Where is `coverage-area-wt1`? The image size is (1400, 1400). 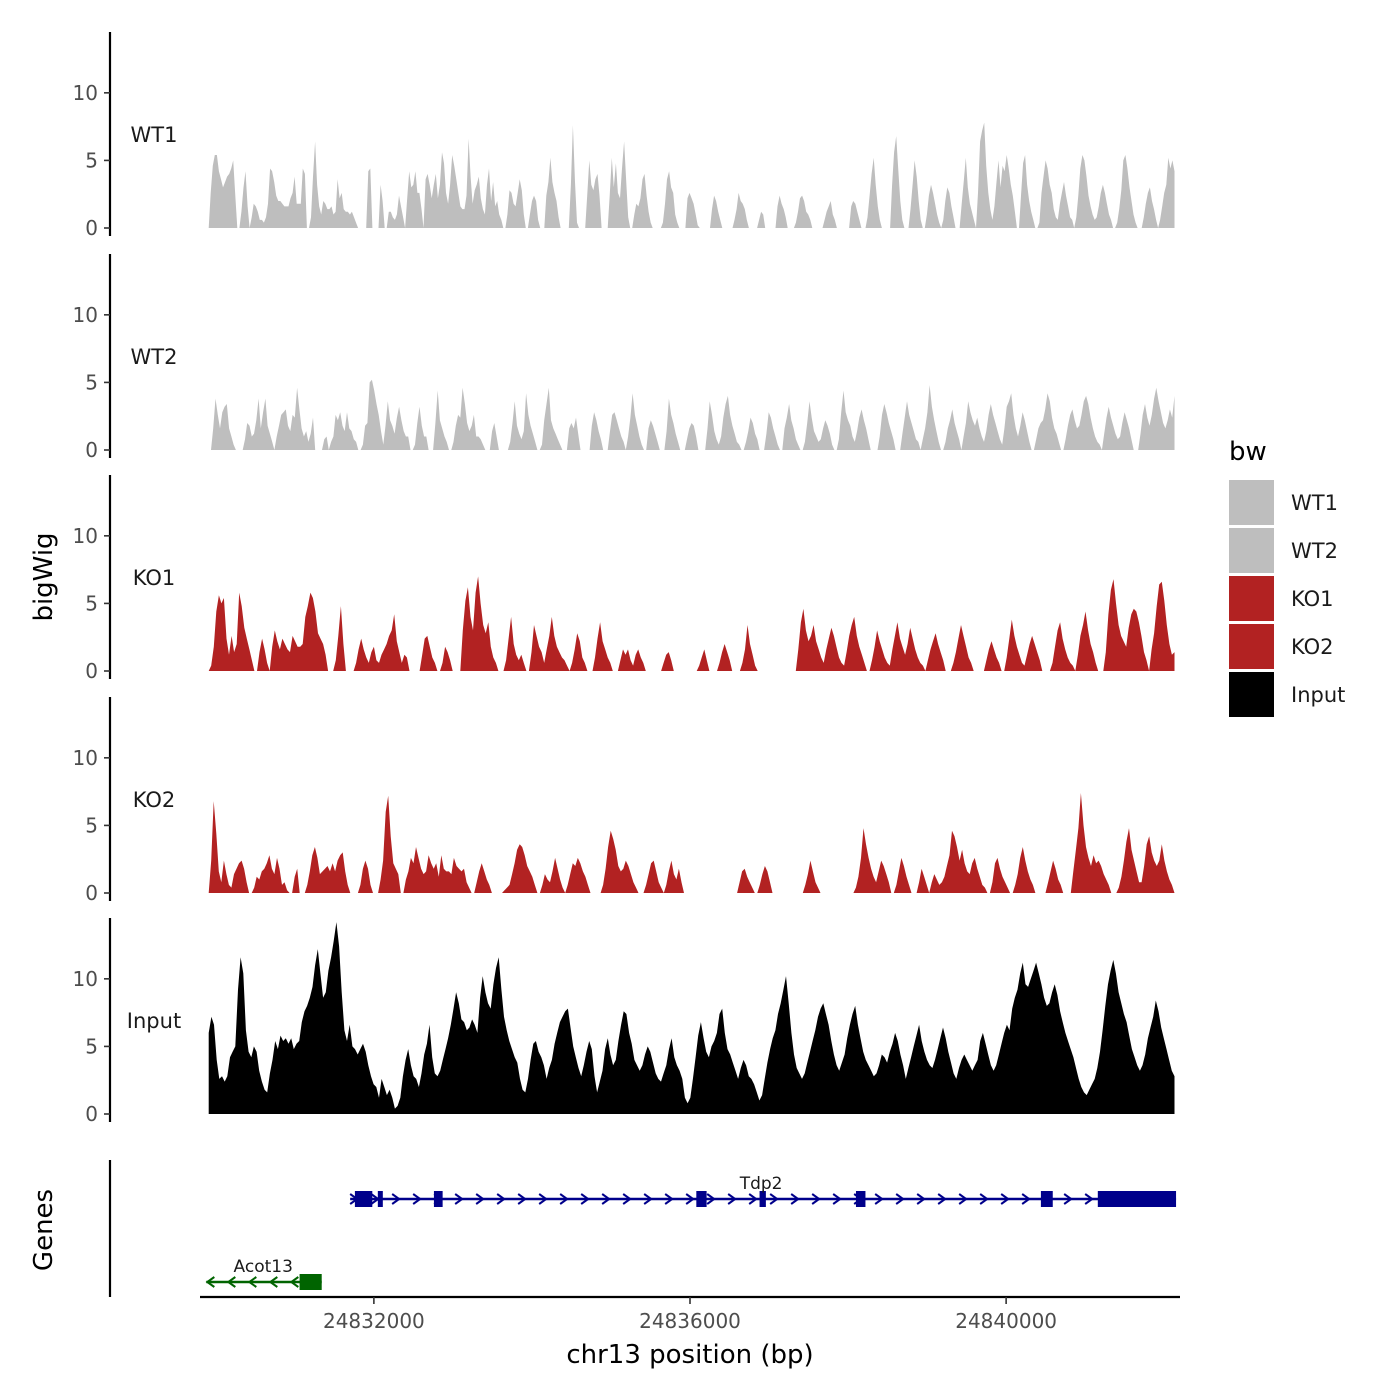
coverage-area-wt1 is located at coordinates (691, 175).